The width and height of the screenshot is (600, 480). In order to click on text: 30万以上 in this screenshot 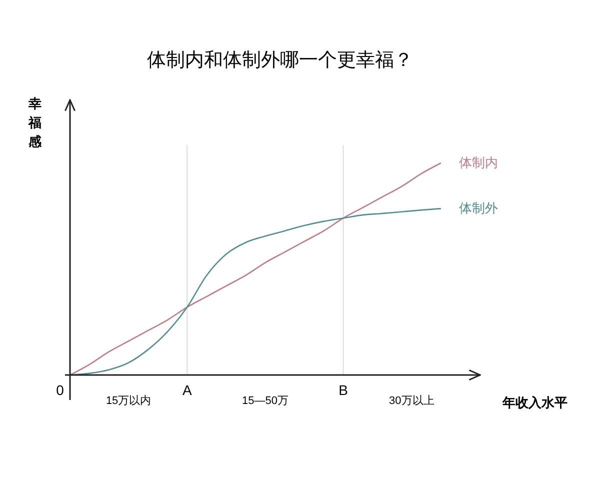, I will do `click(411, 400)`.